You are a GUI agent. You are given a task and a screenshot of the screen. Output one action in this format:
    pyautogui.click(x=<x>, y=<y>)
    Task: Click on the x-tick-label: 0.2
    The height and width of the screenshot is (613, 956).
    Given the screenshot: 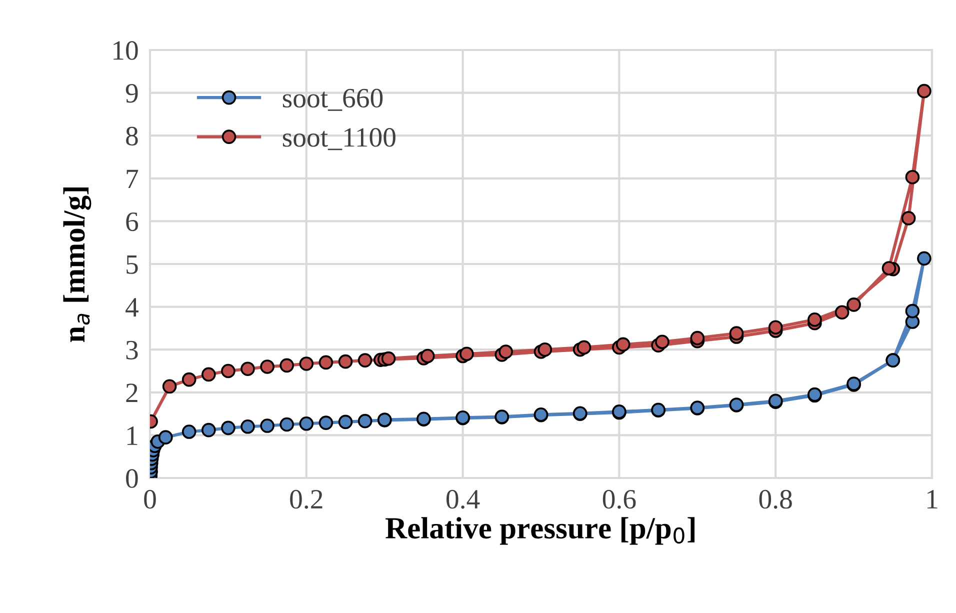 What is the action you would take?
    pyautogui.click(x=306, y=499)
    